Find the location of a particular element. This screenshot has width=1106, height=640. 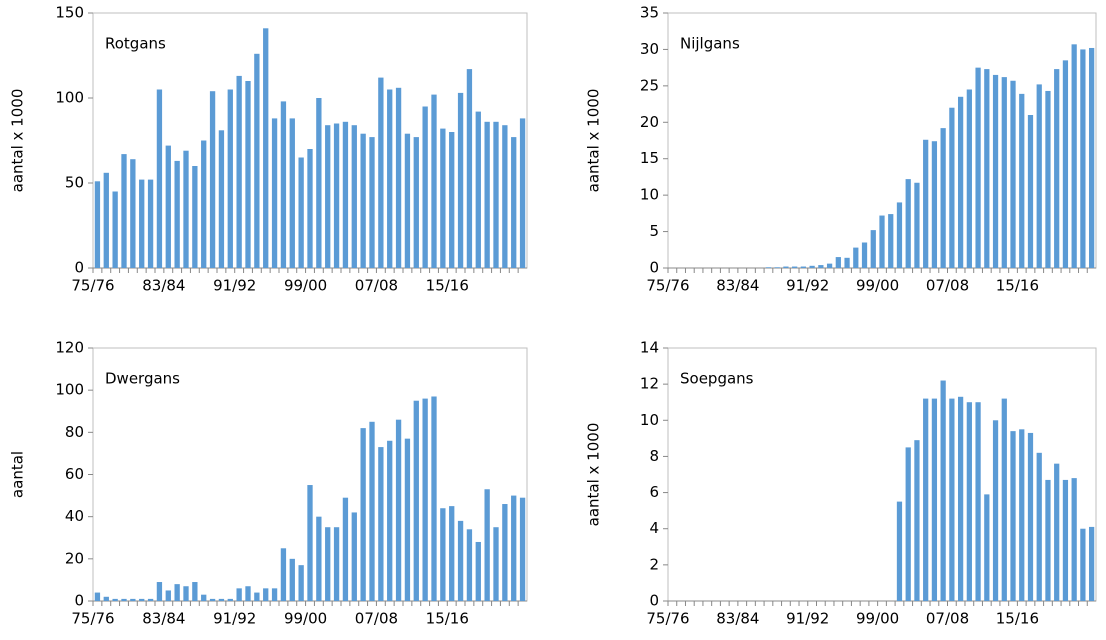

y-axis-label: aantal is located at coordinates (18, 474).